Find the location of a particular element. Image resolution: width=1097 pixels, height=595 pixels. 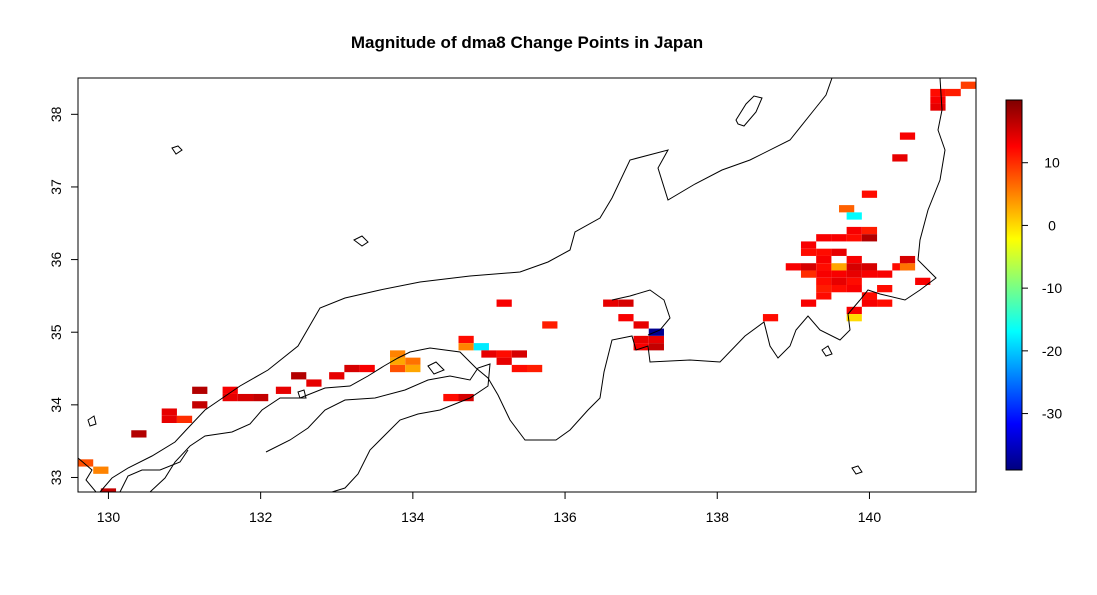

x-tick-label: 132 is located at coordinates (261, 517).